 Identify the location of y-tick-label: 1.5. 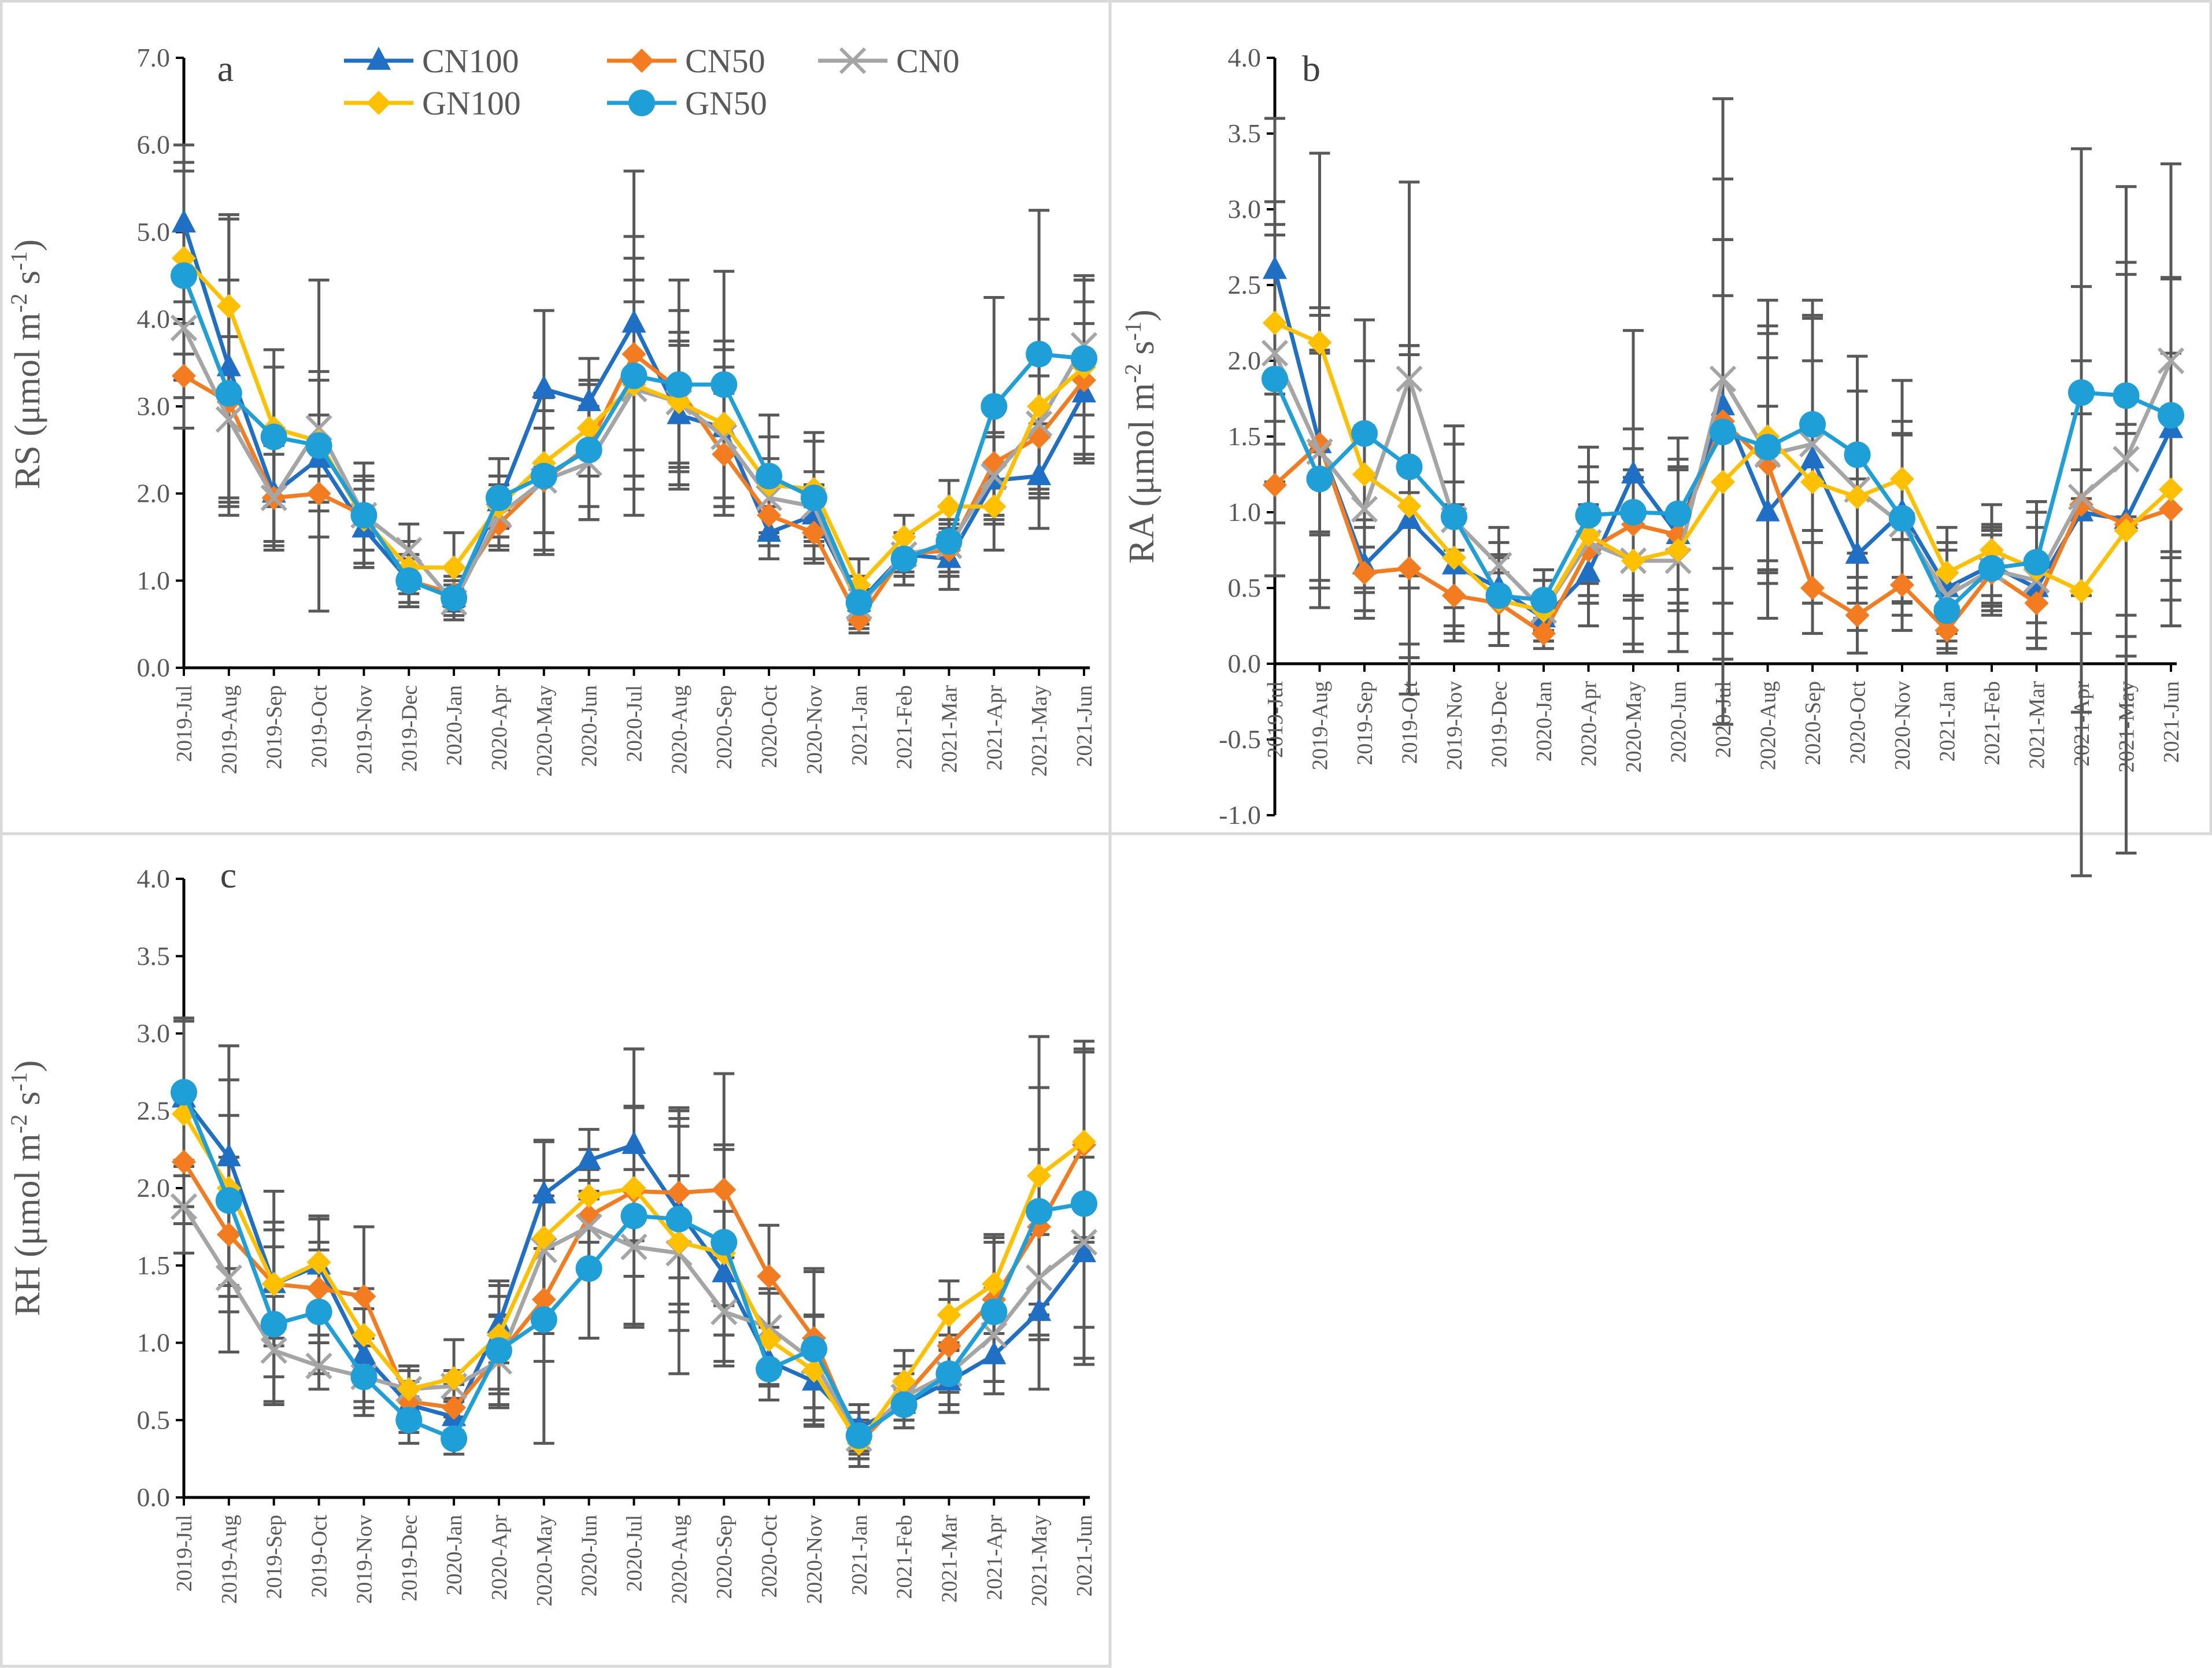
(154, 1265).